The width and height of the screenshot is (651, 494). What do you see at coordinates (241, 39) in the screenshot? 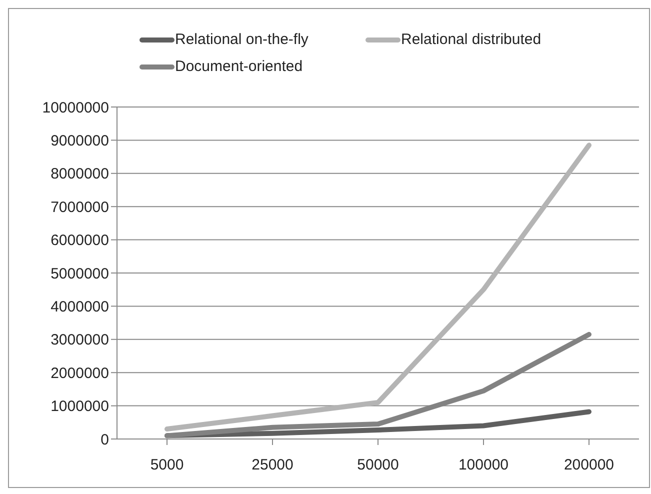
I see `legend-label: Relational on-the-fly` at bounding box center [241, 39].